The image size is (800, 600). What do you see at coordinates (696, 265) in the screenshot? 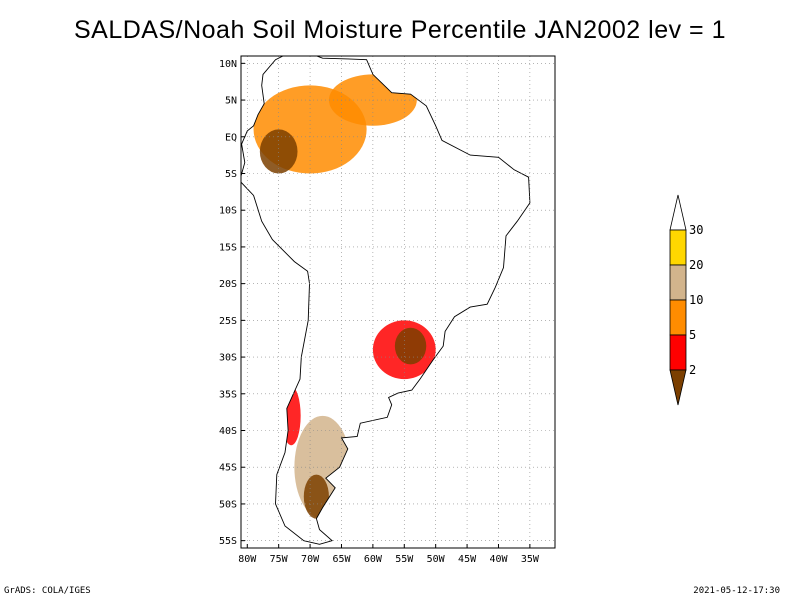
I see `colorbar-label: 20` at bounding box center [696, 265].